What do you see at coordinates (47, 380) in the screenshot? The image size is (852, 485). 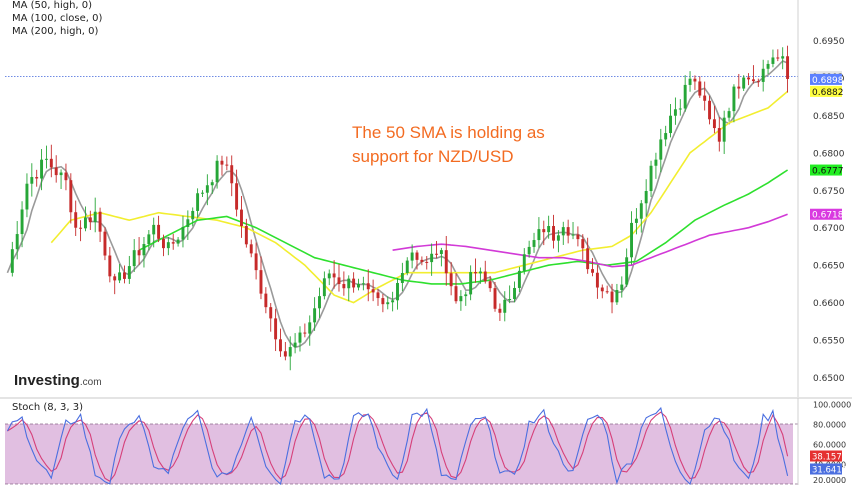 I see `brand-name: Investing` at bounding box center [47, 380].